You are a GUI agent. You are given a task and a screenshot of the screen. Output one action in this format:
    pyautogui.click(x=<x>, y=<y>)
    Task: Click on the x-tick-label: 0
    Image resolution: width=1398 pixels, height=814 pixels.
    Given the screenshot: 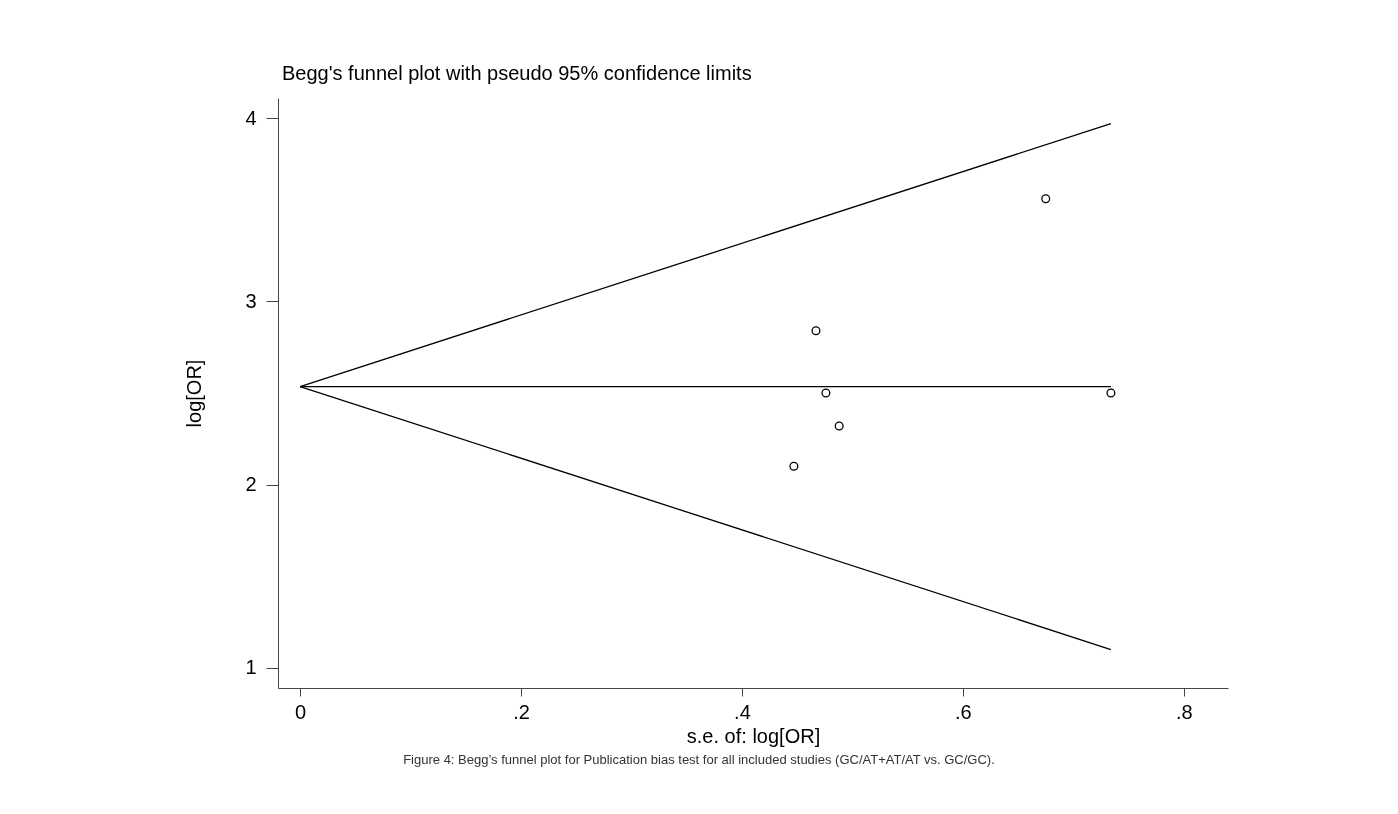 What is the action you would take?
    pyautogui.click(x=301, y=711)
    